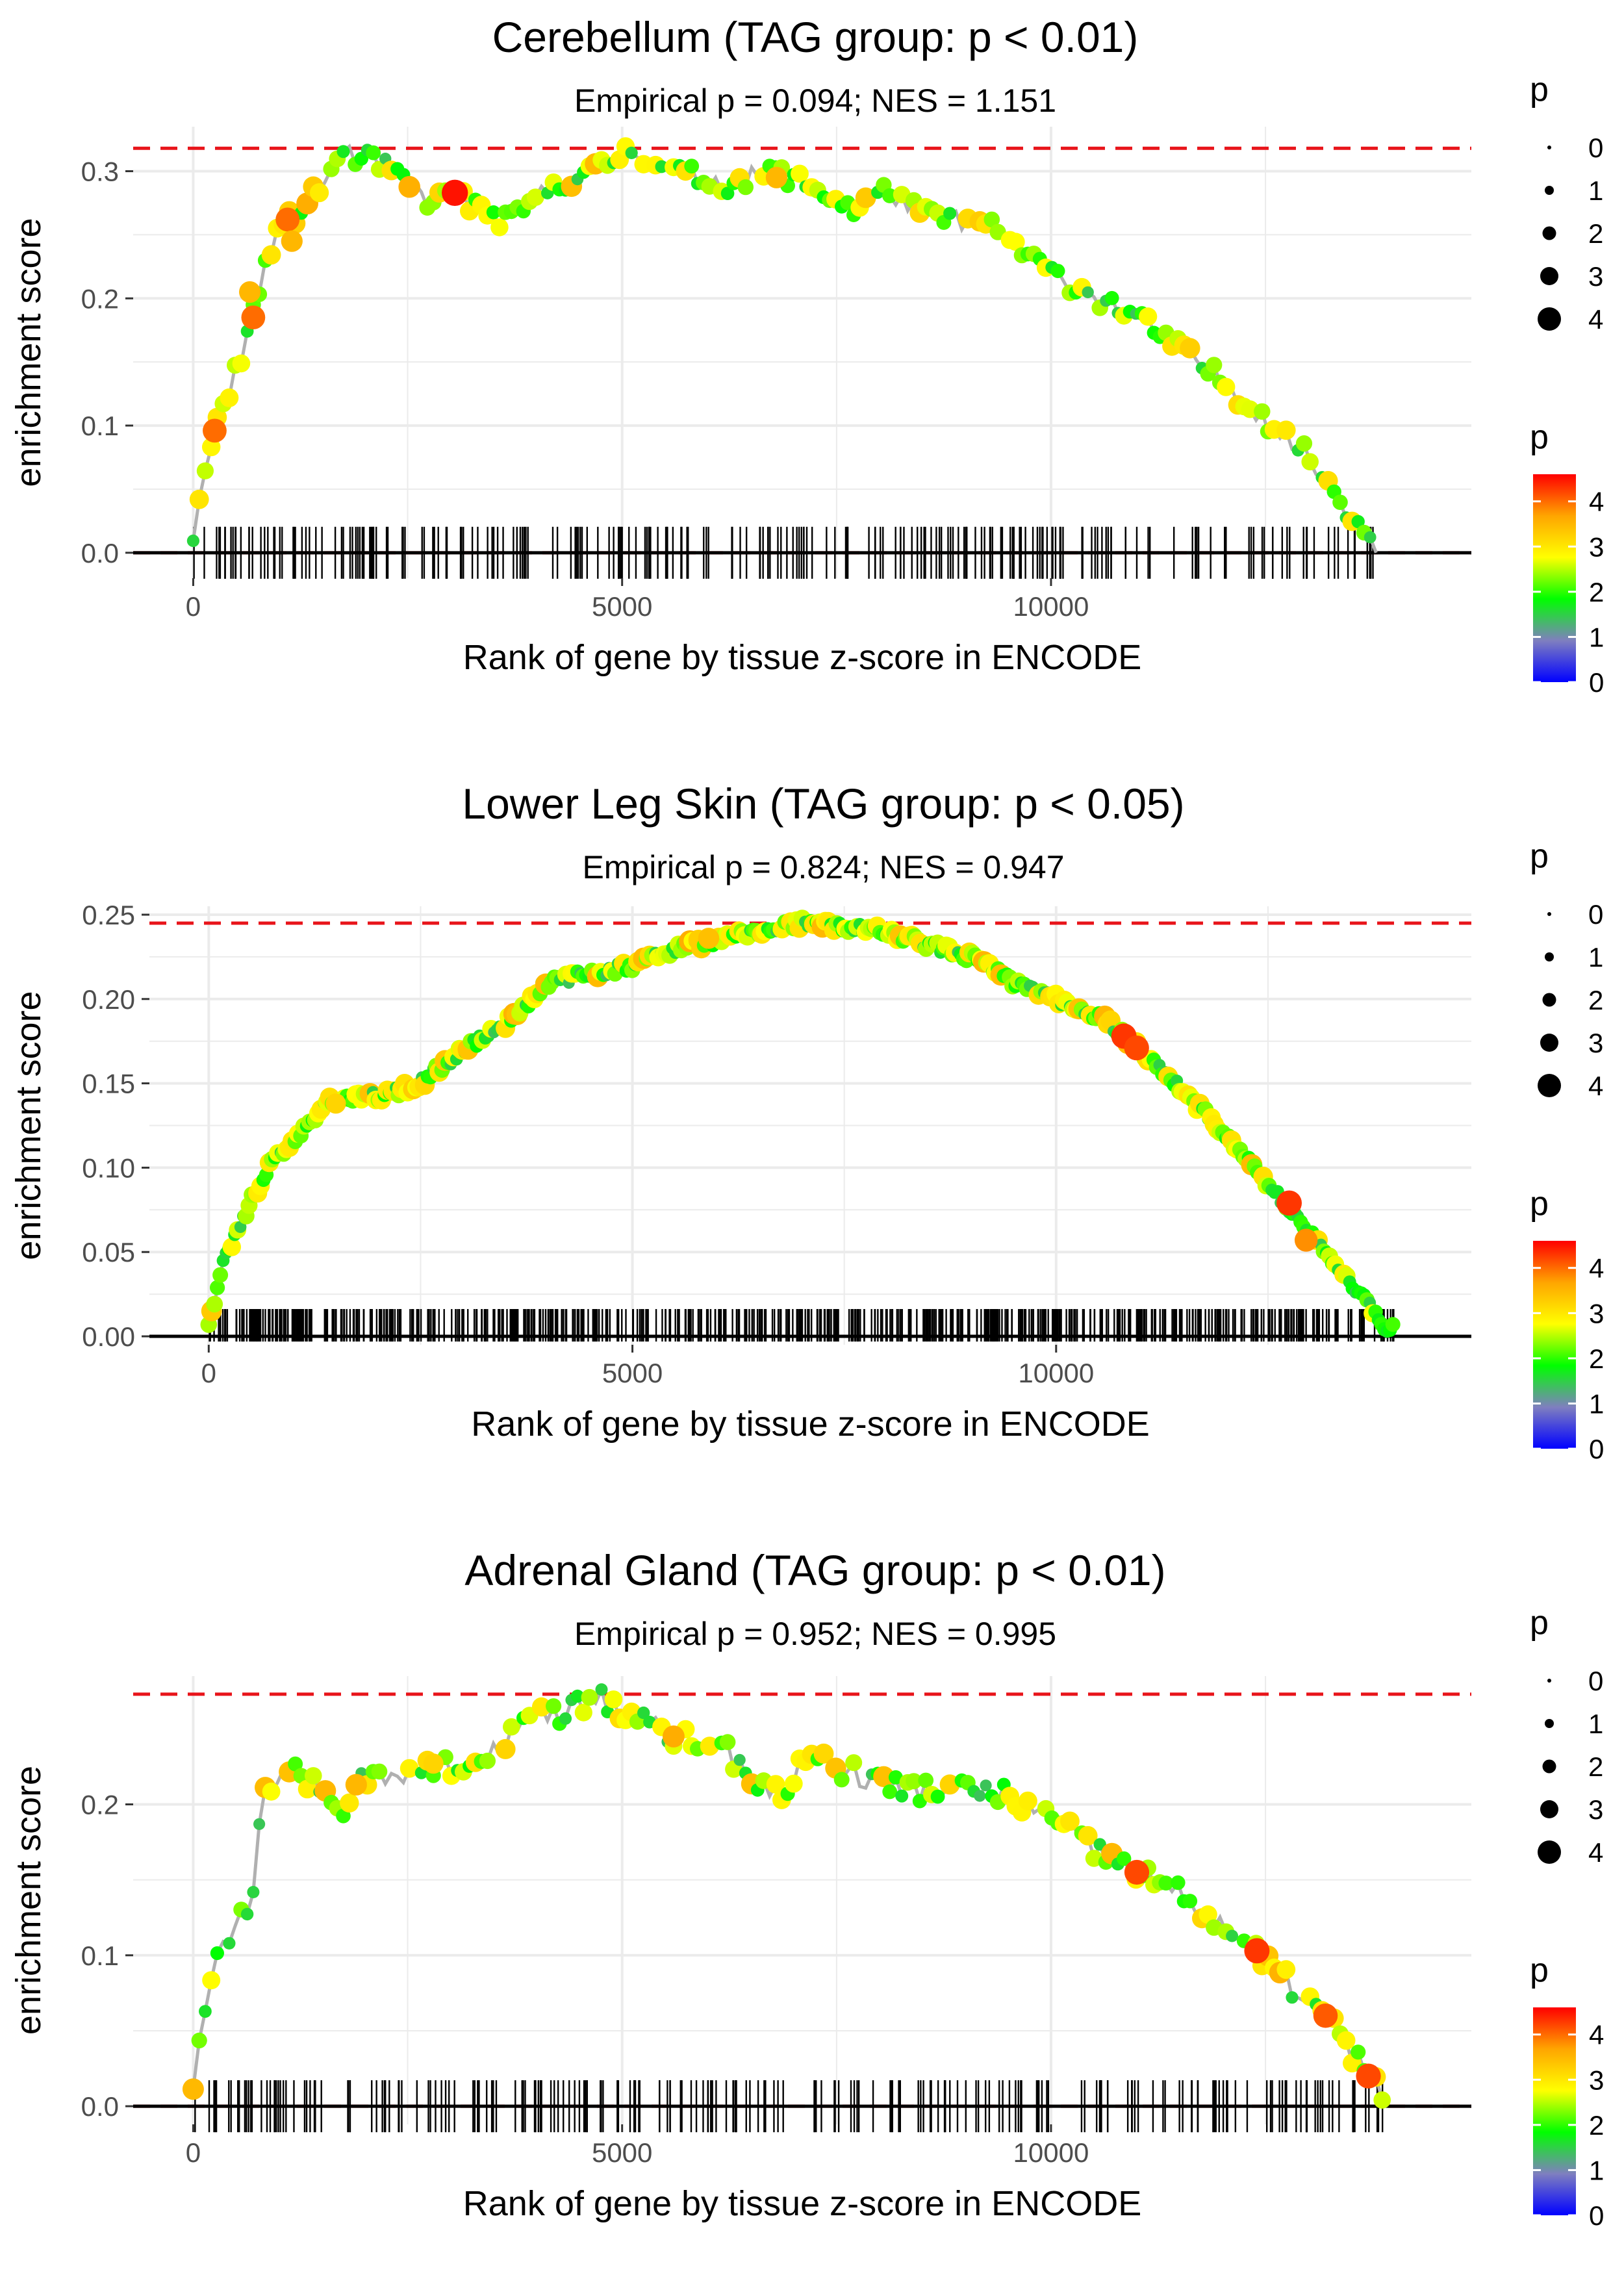 Image resolution: width=1624 pixels, height=2277 pixels. Describe the element at coordinates (1595, 1766) in the screenshot. I see `size-legend-label: 2` at that location.